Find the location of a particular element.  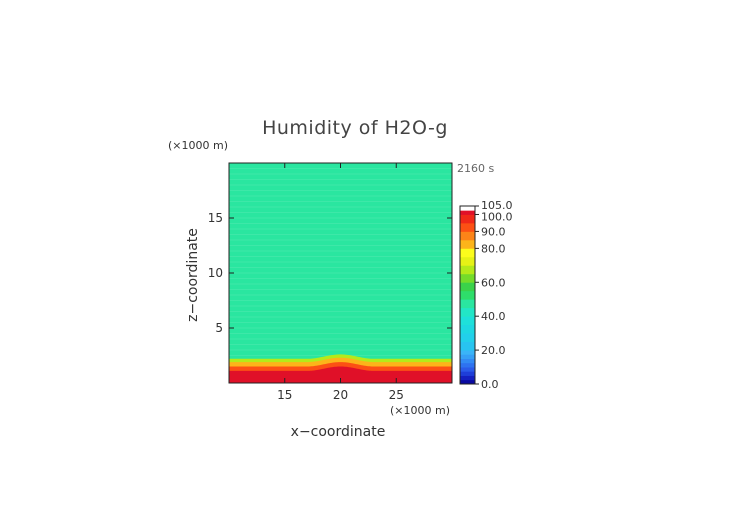

colorbar-tick-label: 80.0 is located at coordinates (493, 248).